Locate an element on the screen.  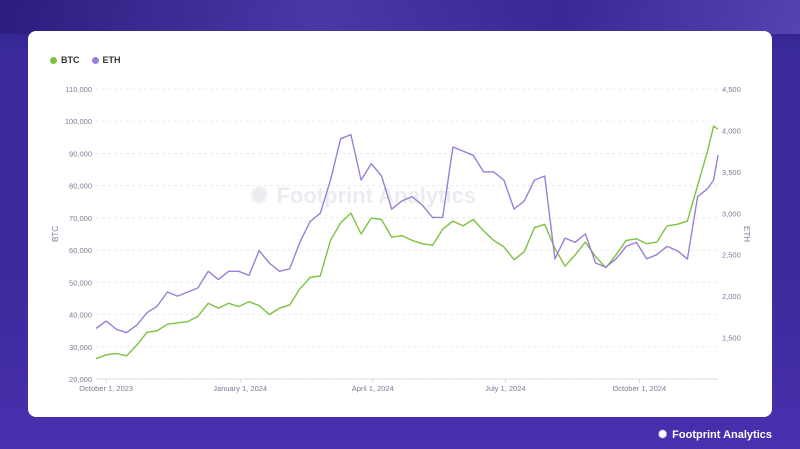
y-axis-right: 1,500 2,000 2,500 3,000 3,500 4,000 4,500 is located at coordinates (731, 214).